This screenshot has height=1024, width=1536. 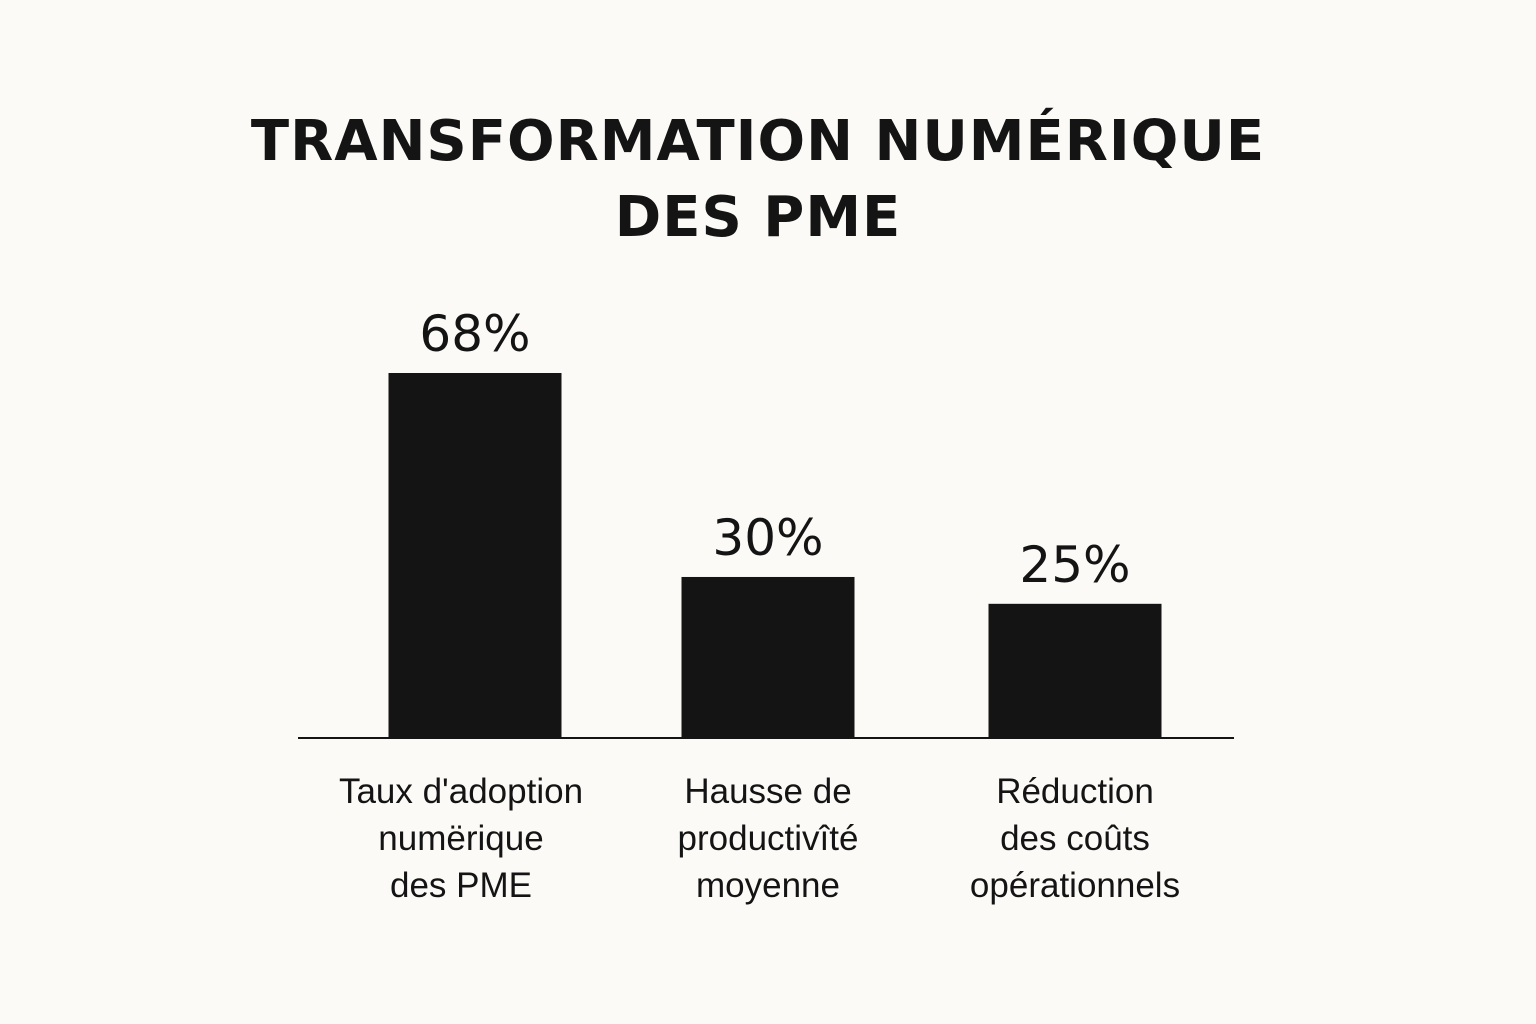 I want to click on chart-title-line-2: DES PME, so click(x=758, y=217).